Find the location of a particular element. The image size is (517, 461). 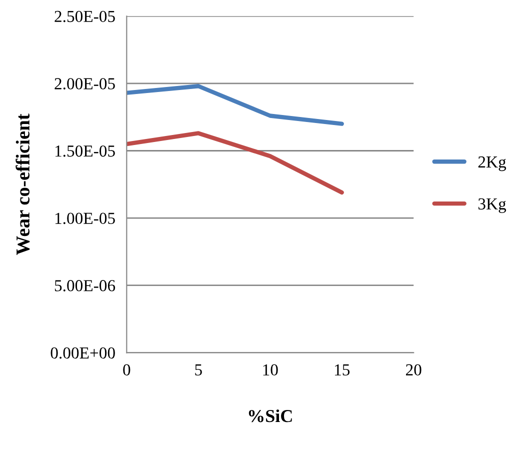

y-tick-label: 1.50E-05 is located at coordinates (85, 151).